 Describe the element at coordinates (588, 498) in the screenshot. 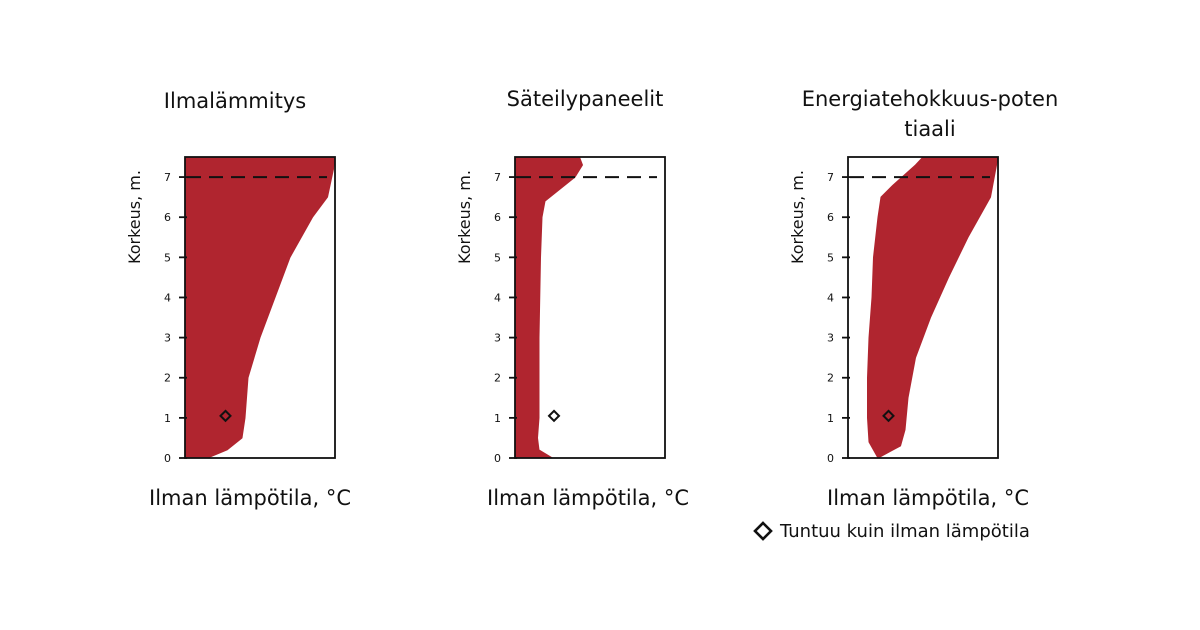

I see `x-axis-label-2: Ilman lämpötila, °C` at that location.